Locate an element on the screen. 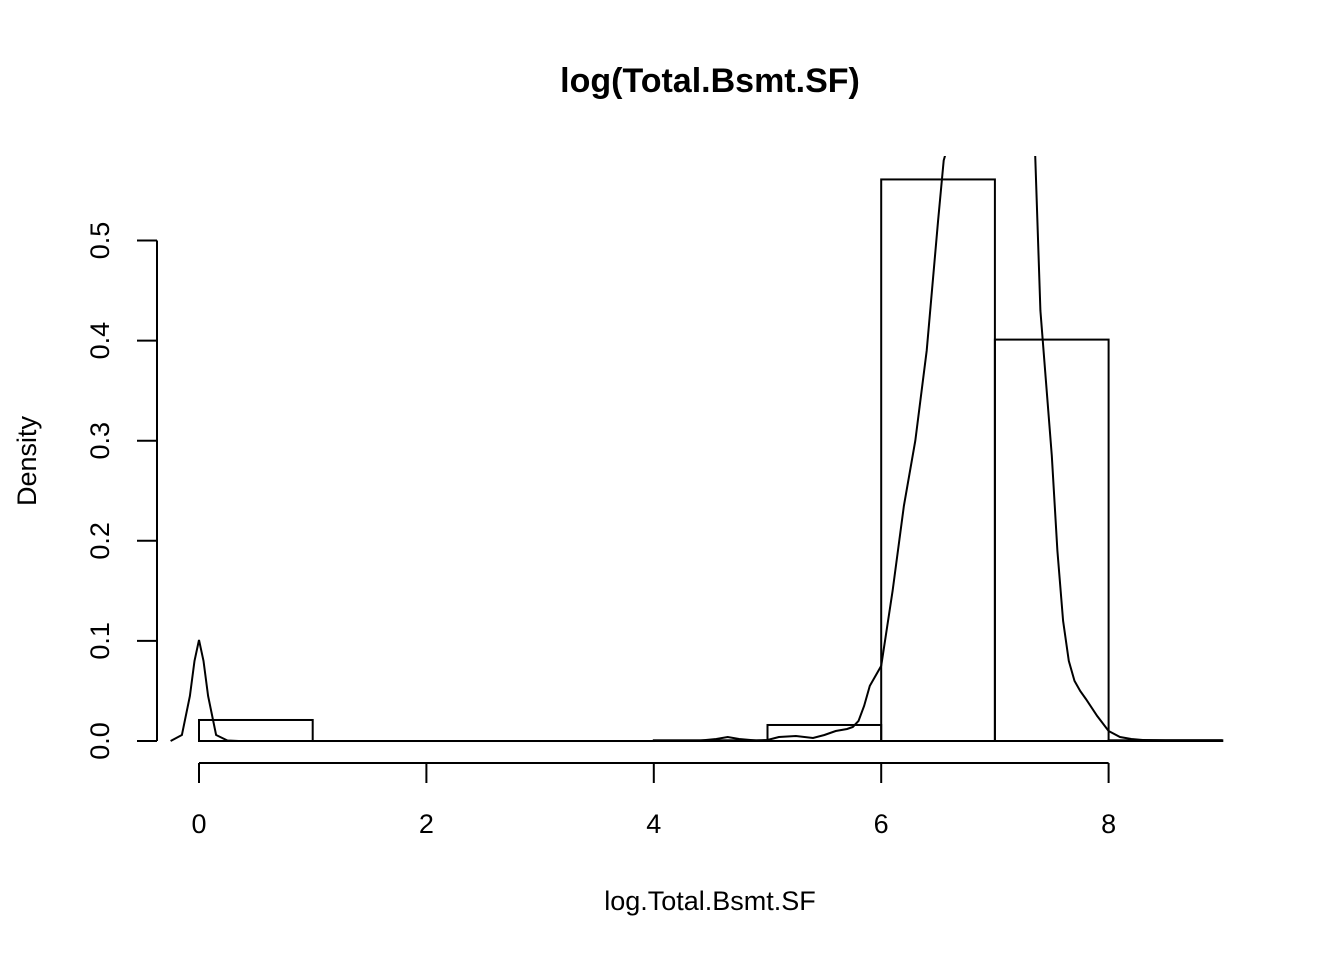  x-tick-label-3: 6 is located at coordinates (881, 824).